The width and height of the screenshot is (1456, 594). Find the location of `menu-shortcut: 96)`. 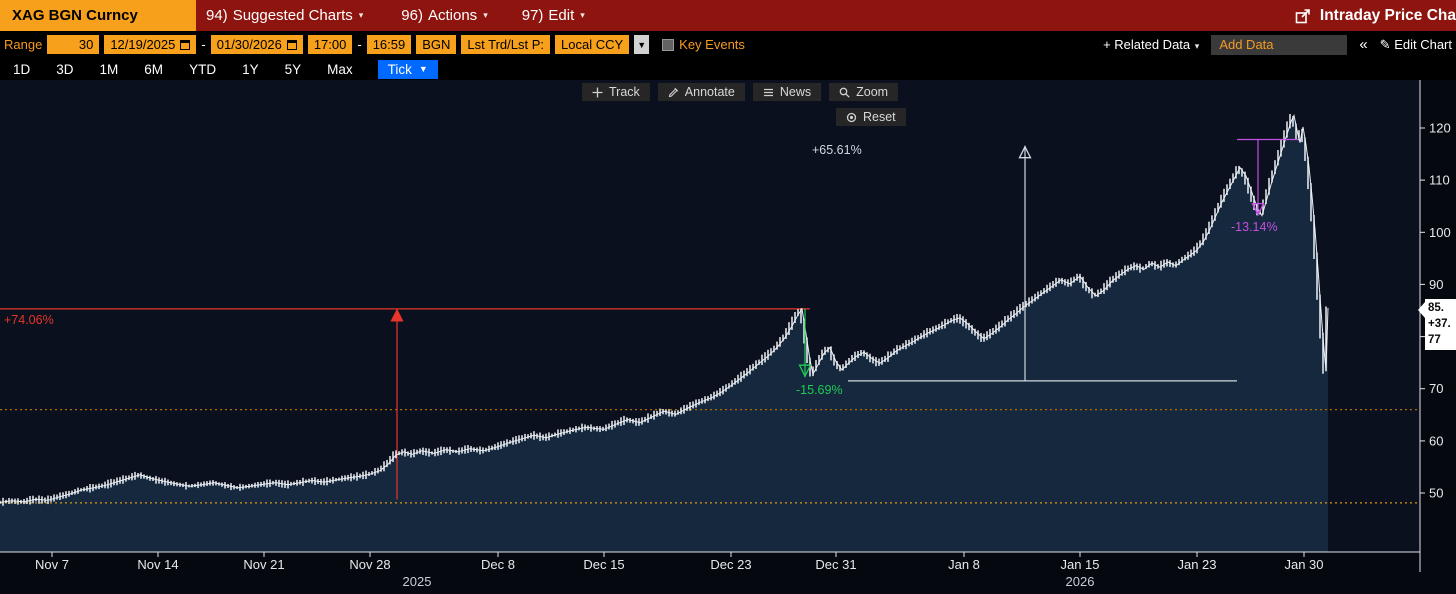

menu-shortcut: 96) is located at coordinates (412, 15).